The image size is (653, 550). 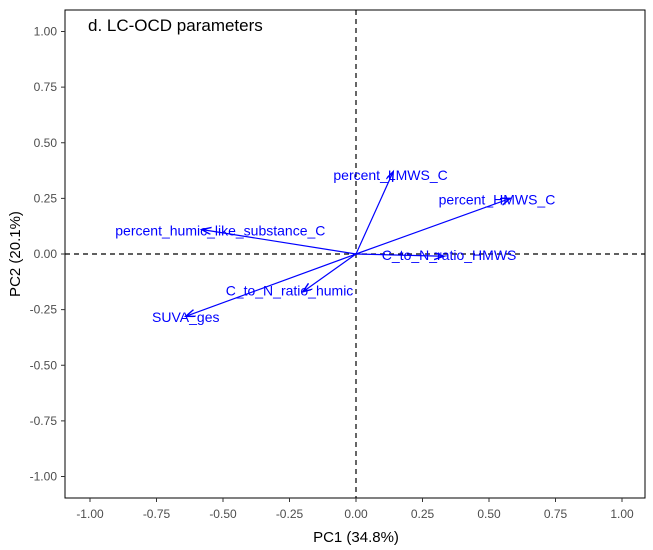 What do you see at coordinates (15, 254) in the screenshot?
I see `y-axis-title: PC2 (20.1%)` at bounding box center [15, 254].